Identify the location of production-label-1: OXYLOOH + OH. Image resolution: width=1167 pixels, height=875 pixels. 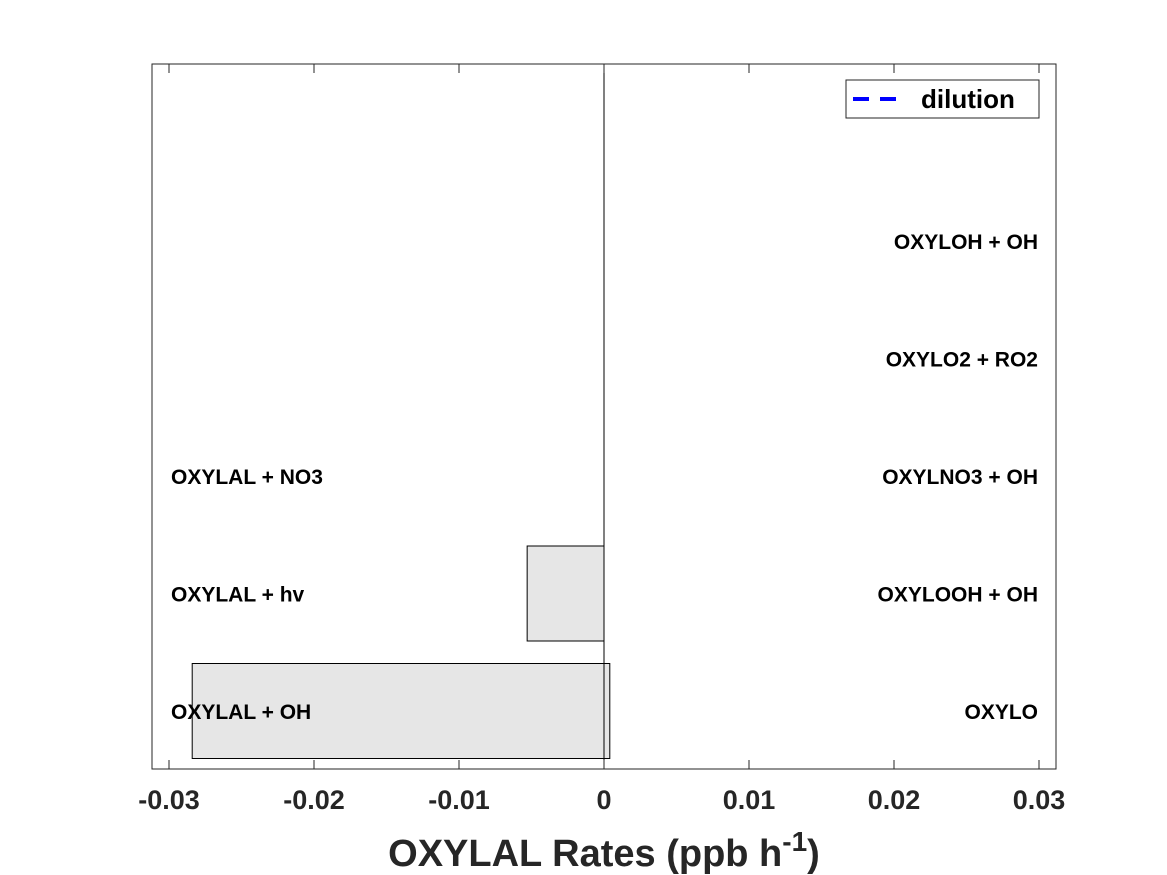
(958, 595).